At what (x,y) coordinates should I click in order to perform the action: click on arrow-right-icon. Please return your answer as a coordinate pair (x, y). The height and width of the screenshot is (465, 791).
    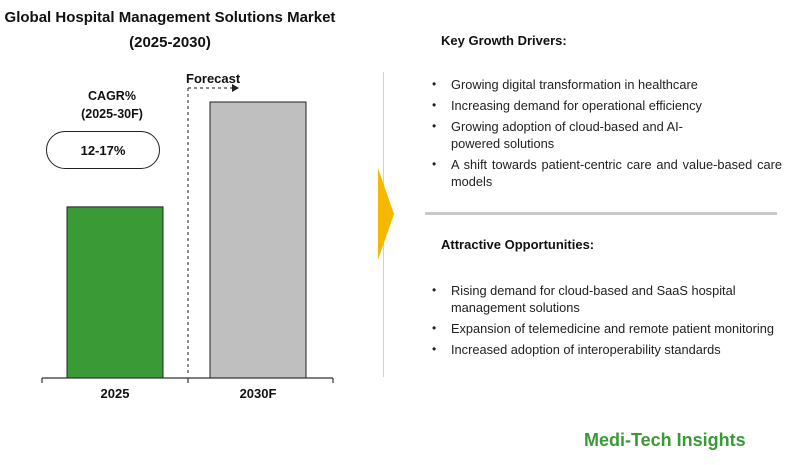
    Looking at the image, I should click on (386, 214).